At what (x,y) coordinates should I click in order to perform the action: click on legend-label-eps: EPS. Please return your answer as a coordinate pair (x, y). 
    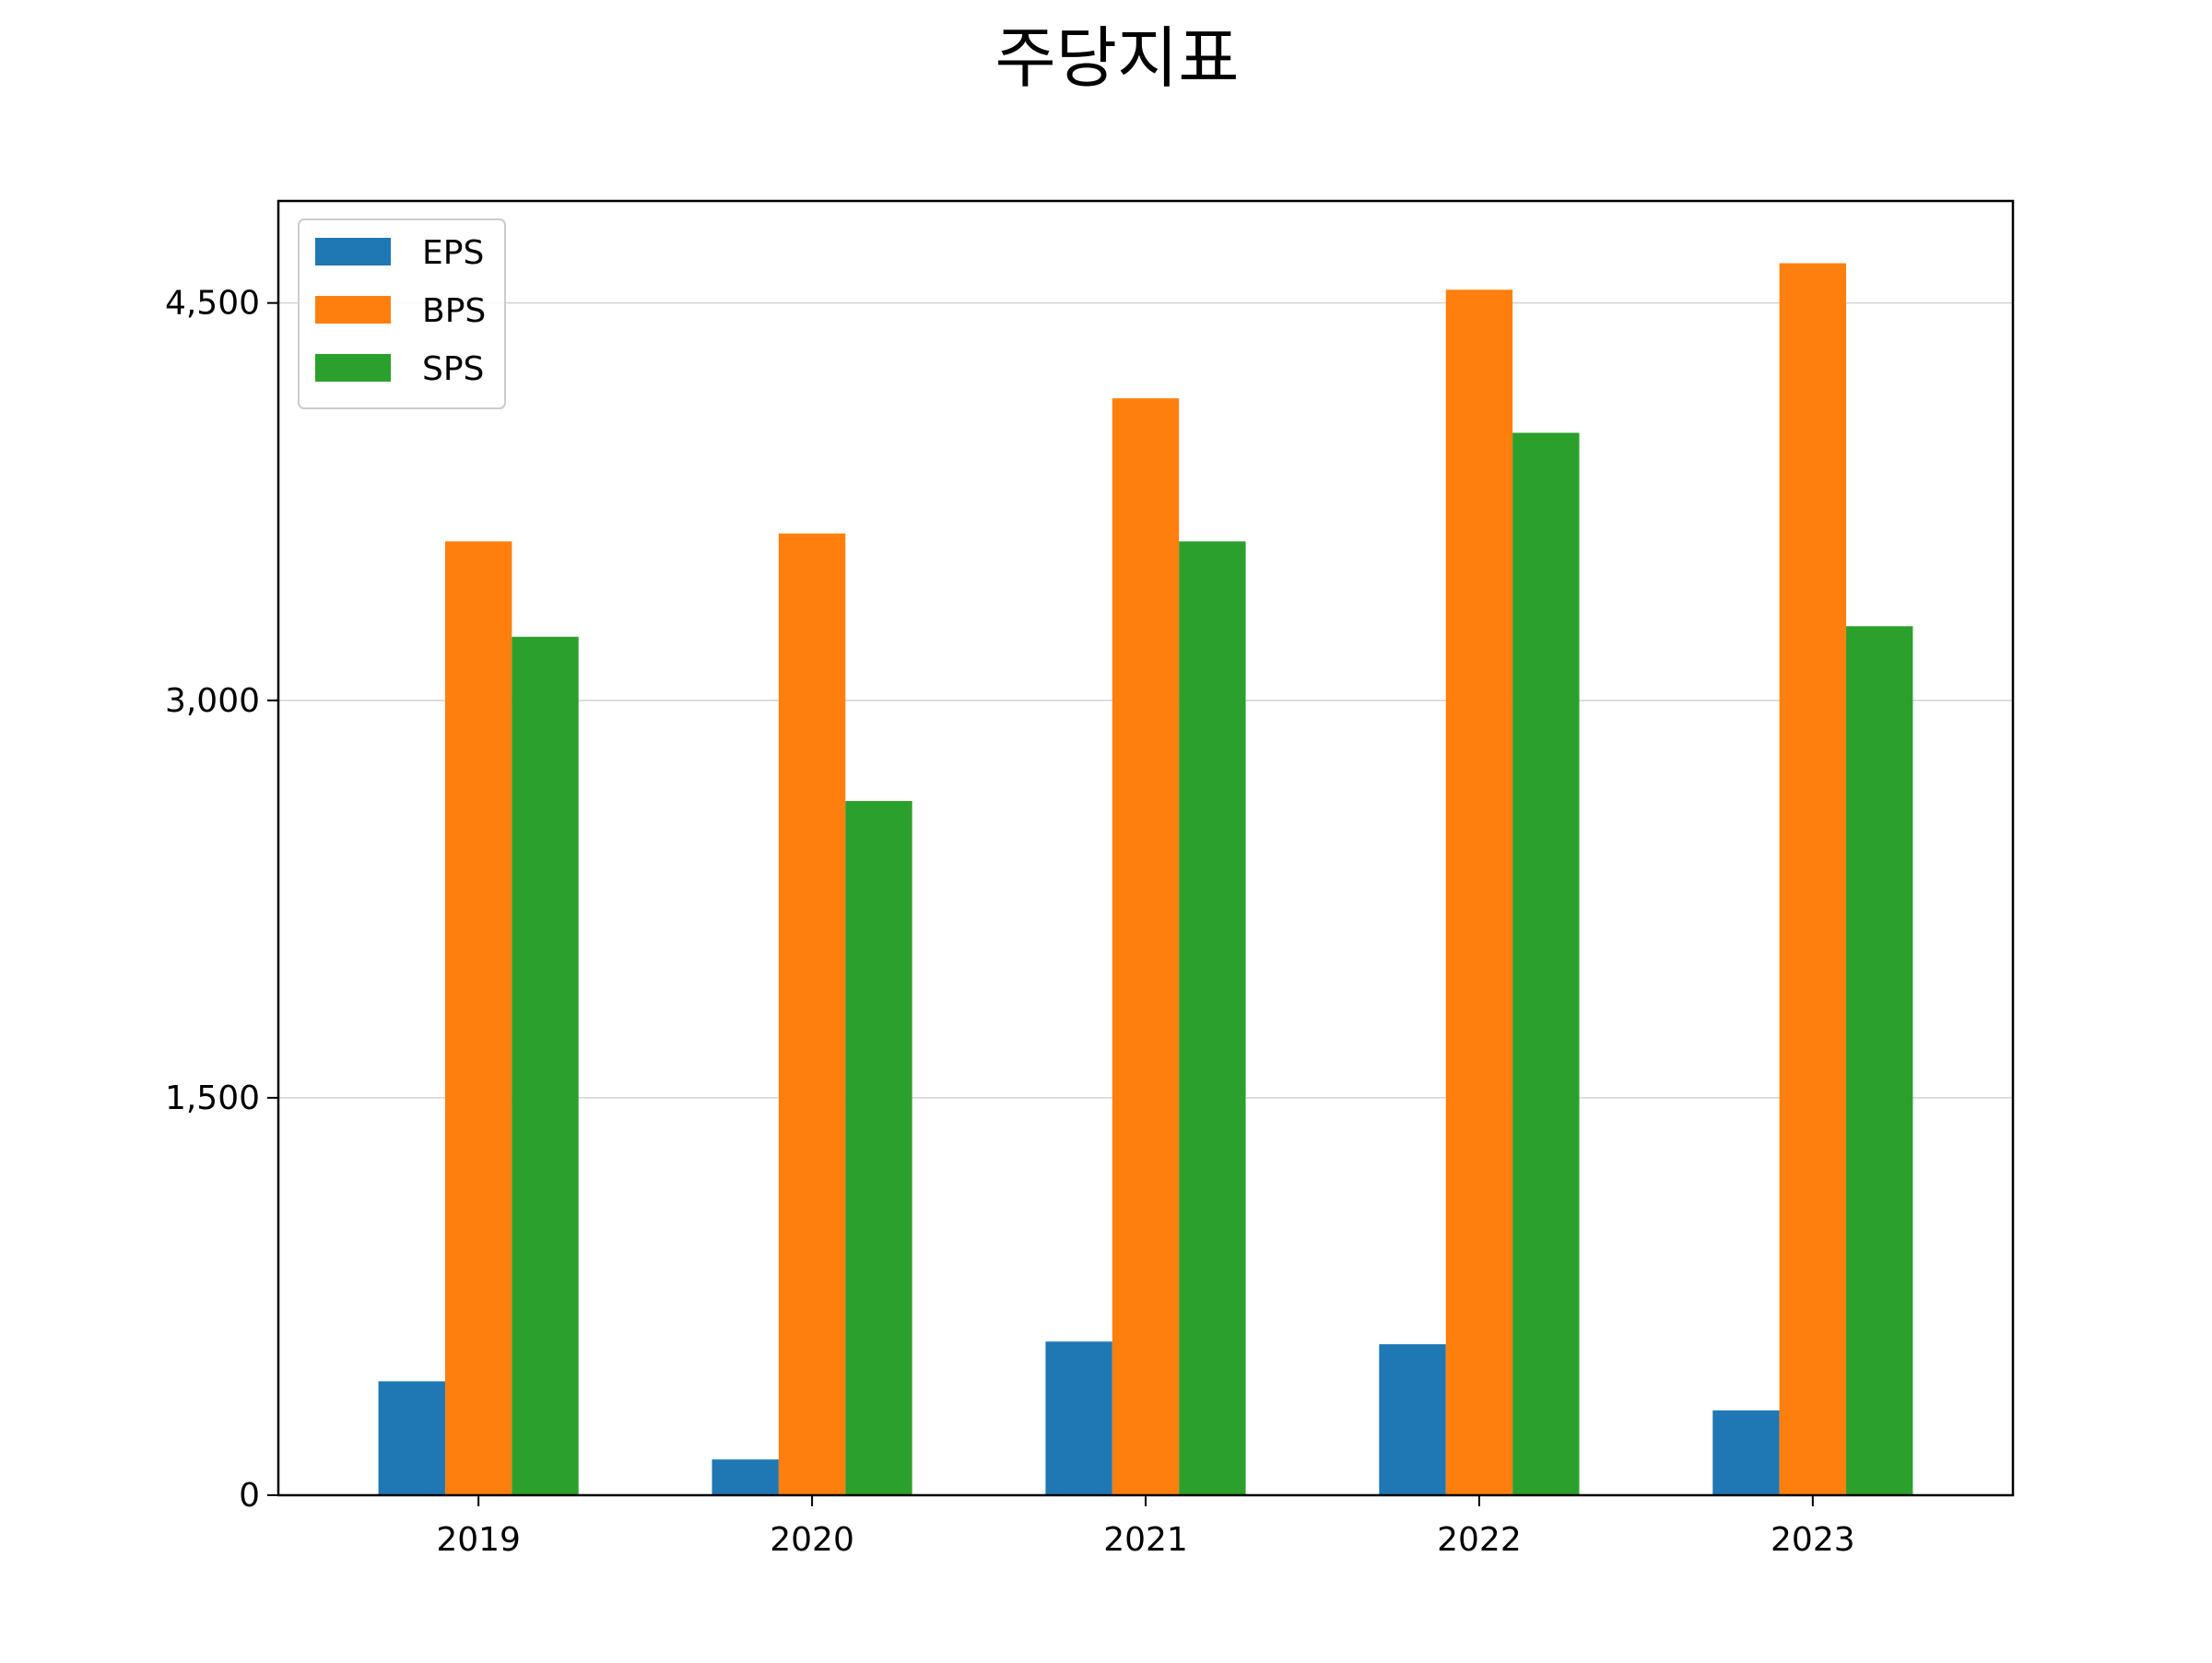
    Looking at the image, I should click on (453, 253).